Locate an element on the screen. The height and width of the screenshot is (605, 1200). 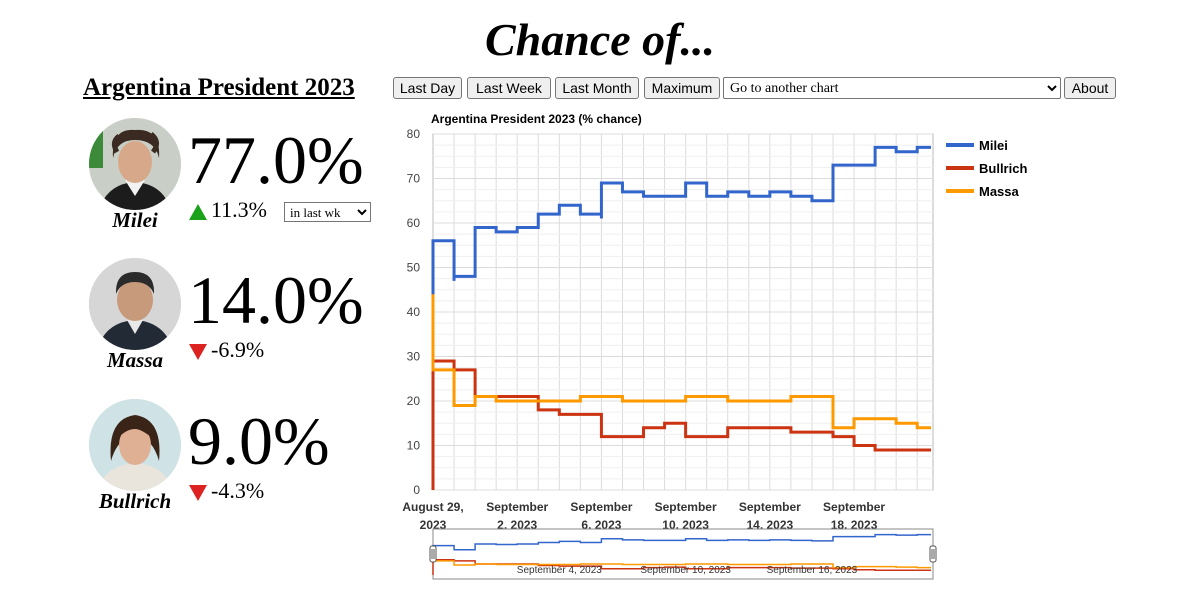
y-tick-label: 0 is located at coordinates (416, 490).